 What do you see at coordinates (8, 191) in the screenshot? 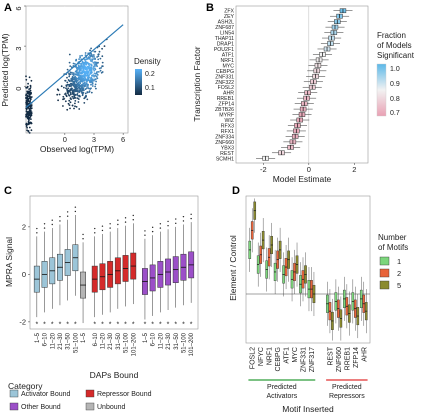
I see `panel-label-c: C` at bounding box center [8, 191].